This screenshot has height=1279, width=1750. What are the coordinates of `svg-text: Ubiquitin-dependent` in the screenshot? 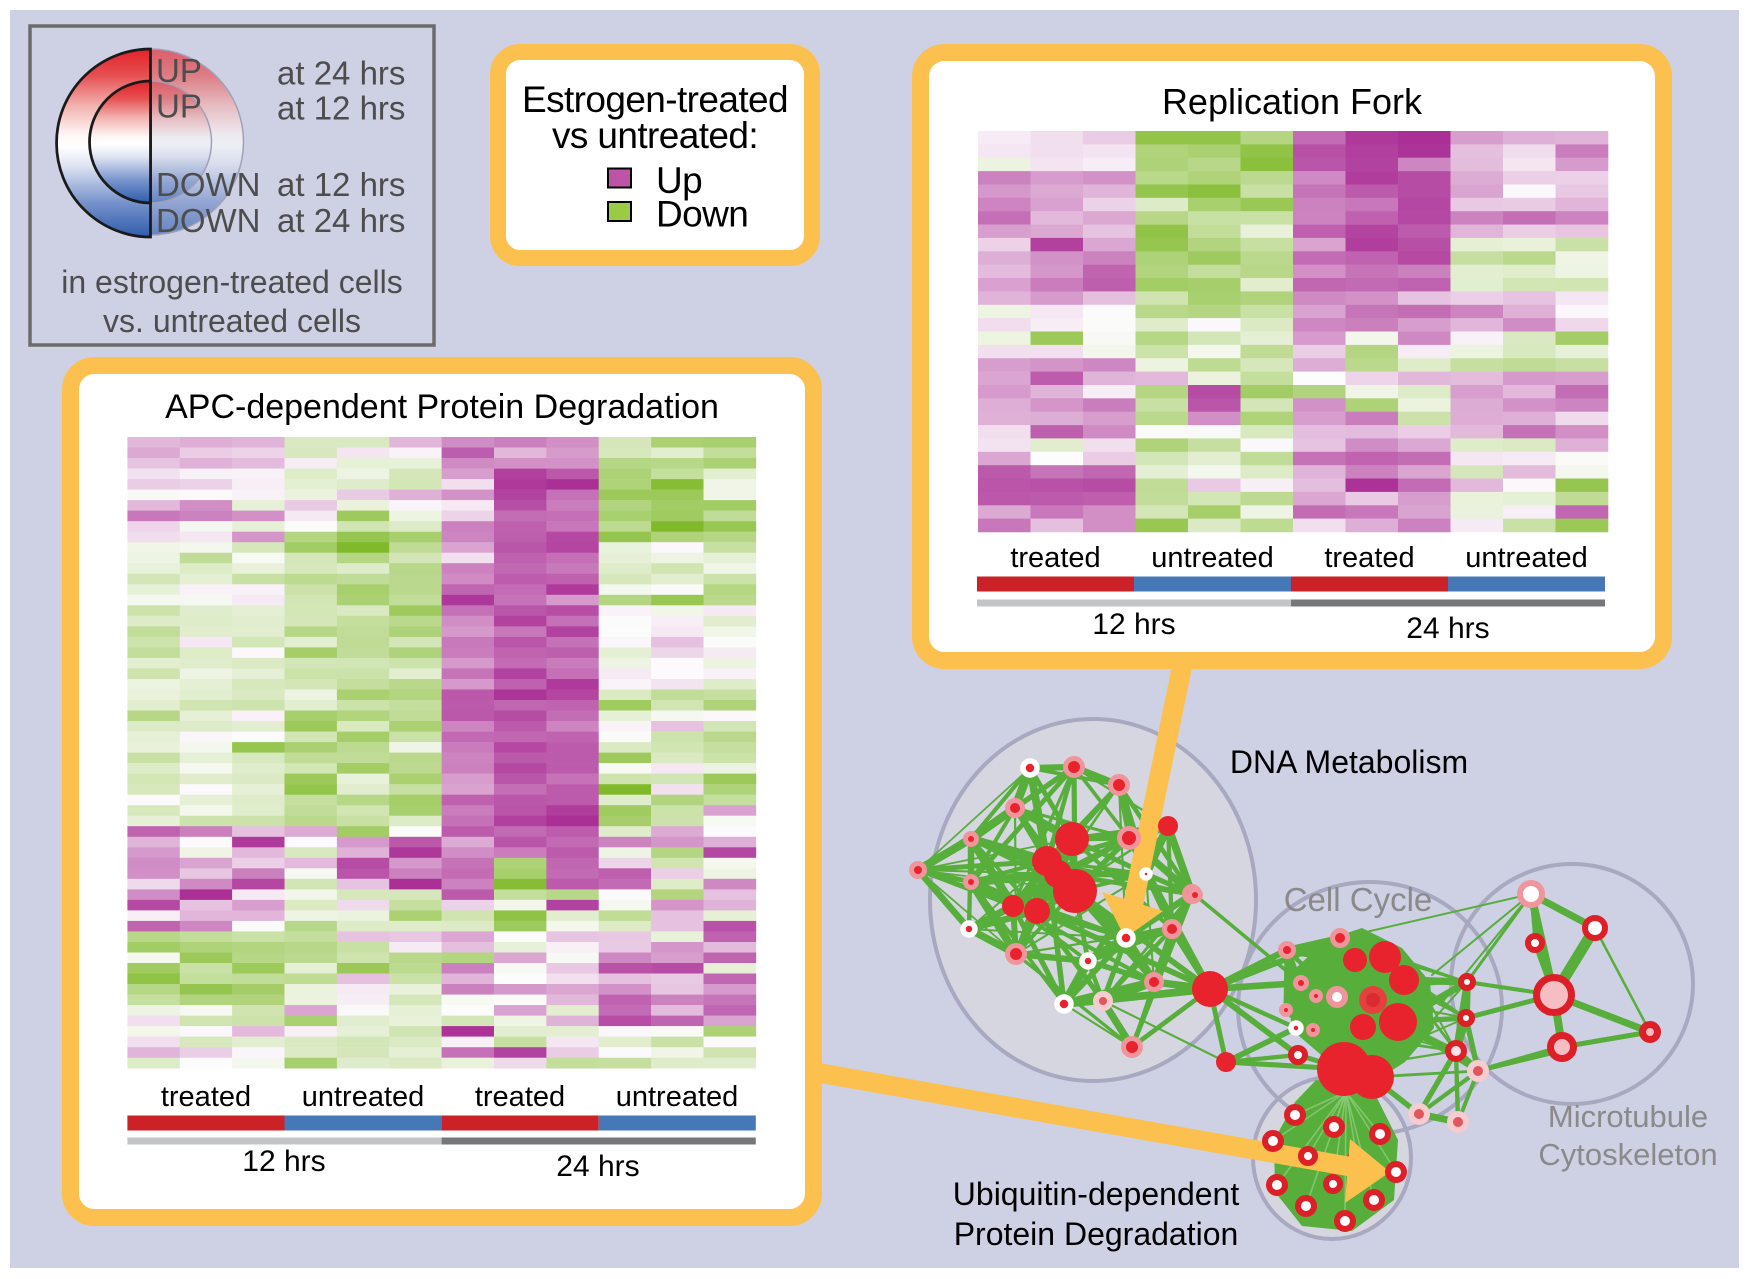 It's located at (1096, 1194).